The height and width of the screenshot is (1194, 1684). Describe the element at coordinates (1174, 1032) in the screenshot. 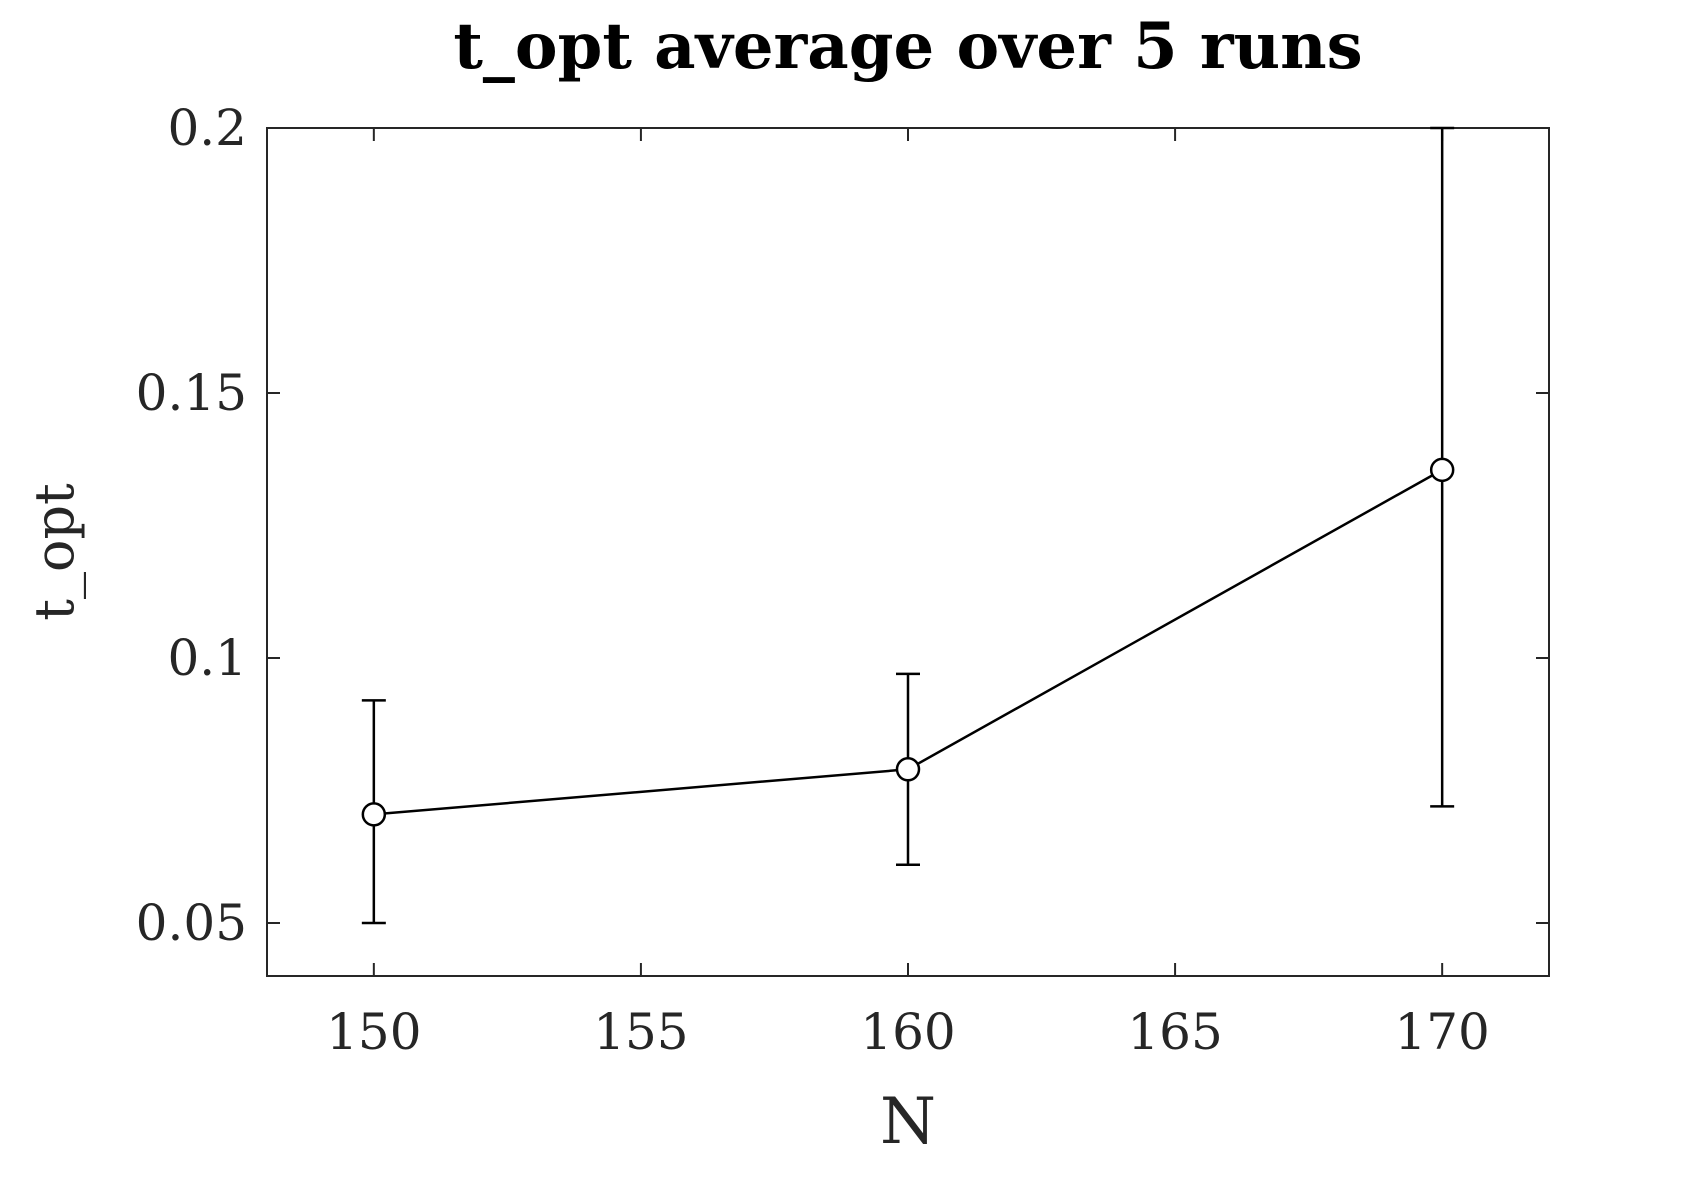

I see `x-tick-label: 165` at that location.